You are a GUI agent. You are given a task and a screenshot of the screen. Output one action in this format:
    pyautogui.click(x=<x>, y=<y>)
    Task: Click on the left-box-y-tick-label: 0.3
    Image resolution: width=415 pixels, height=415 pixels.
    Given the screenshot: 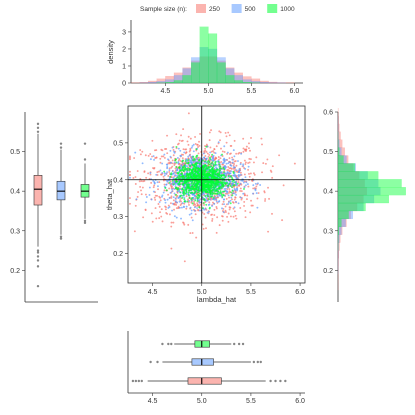 What is the action you would take?
    pyautogui.click(x=15, y=231)
    